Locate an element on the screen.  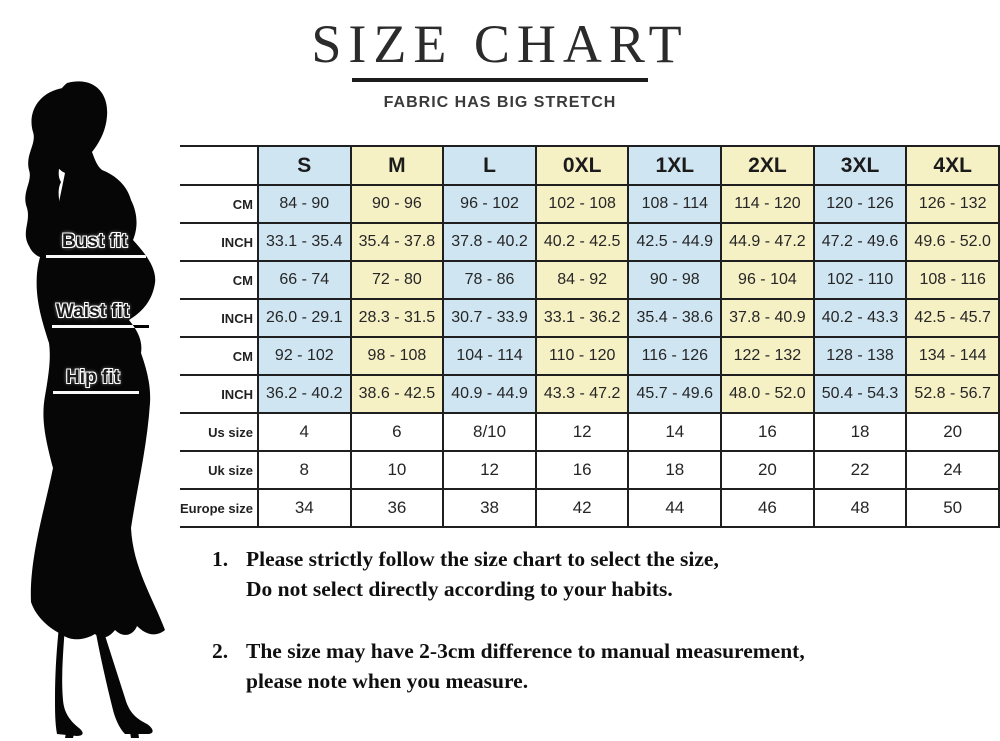
size-value-cell: 42.5 - 44.9 is located at coordinates (675, 242).